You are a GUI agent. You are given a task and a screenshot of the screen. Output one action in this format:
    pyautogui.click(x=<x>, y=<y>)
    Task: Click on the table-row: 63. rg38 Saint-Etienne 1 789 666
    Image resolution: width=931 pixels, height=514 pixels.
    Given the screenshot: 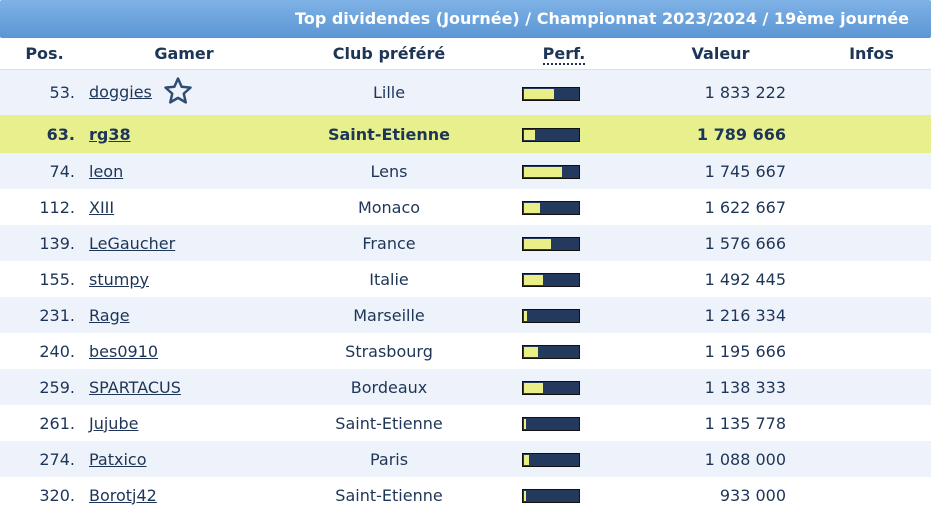 What is the action you would take?
    pyautogui.click(x=465, y=134)
    